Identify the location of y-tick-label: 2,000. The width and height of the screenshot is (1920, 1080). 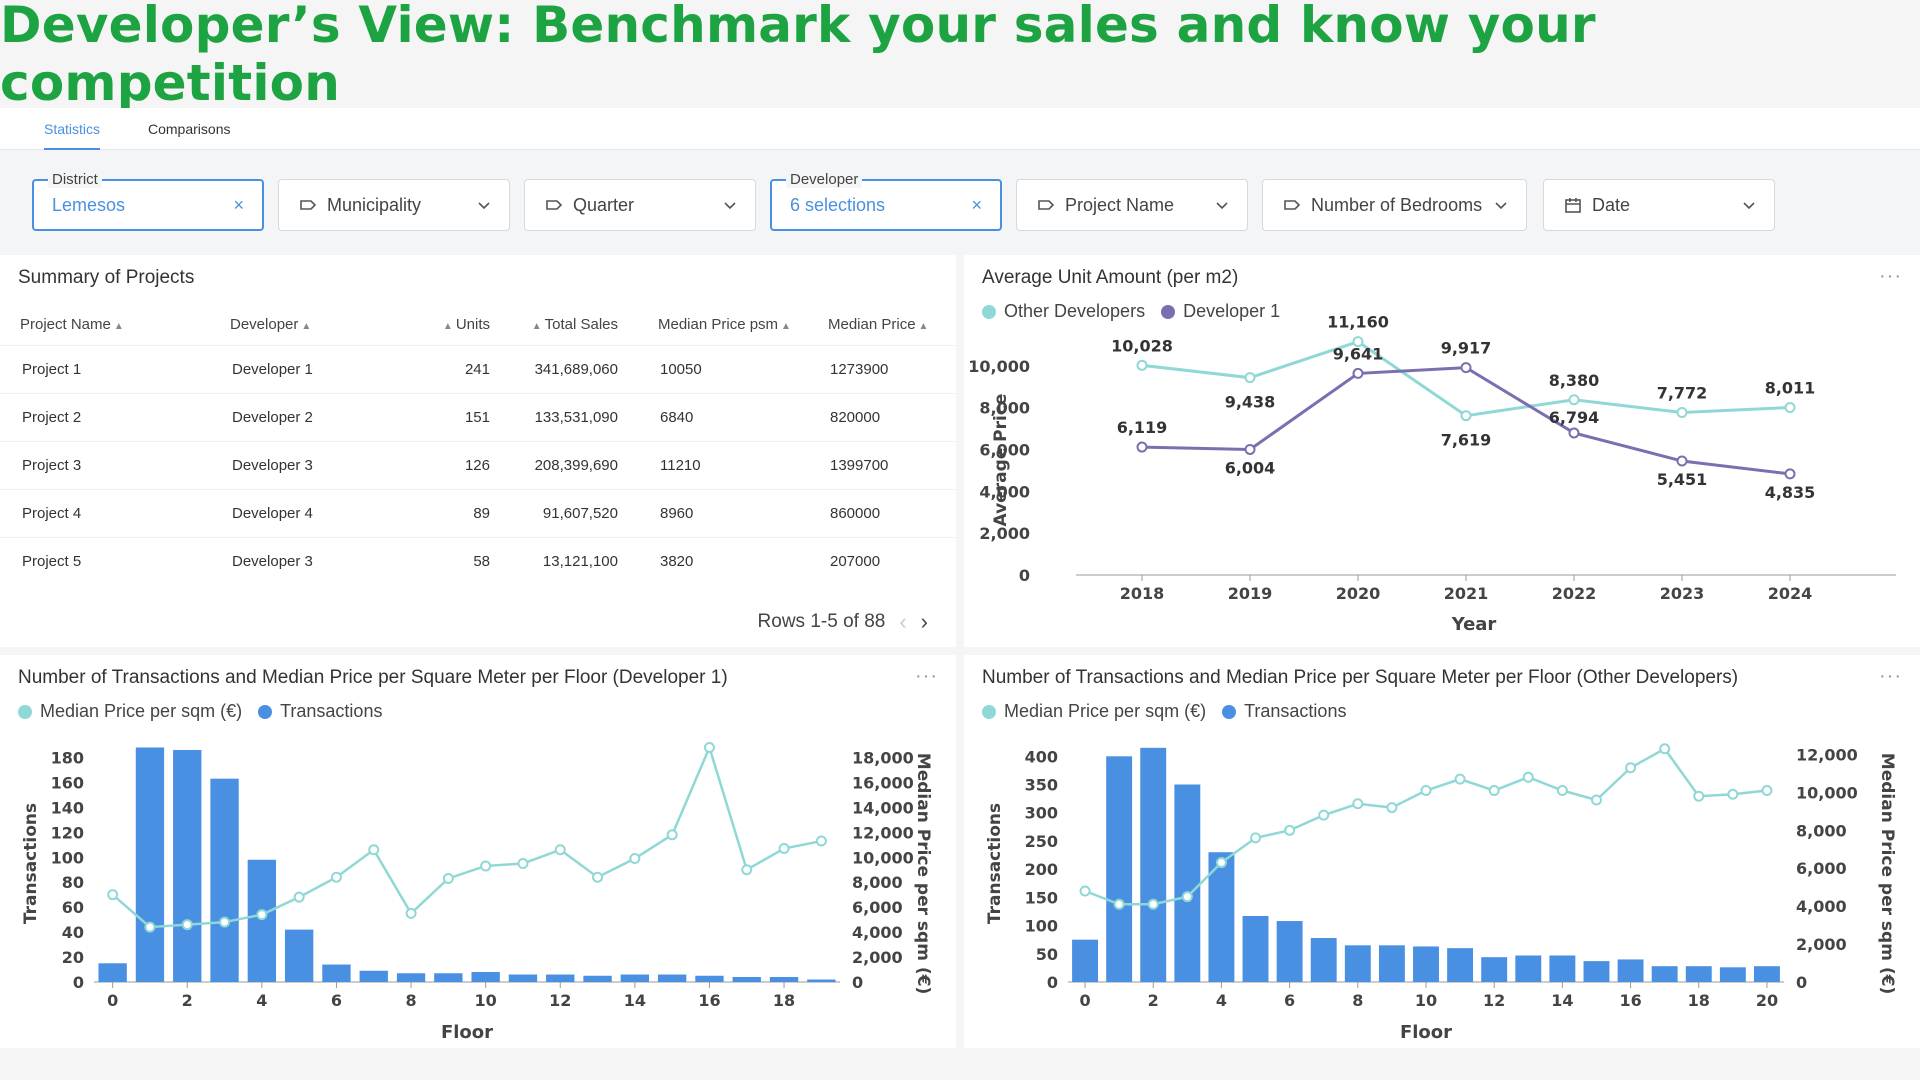
(1004, 533).